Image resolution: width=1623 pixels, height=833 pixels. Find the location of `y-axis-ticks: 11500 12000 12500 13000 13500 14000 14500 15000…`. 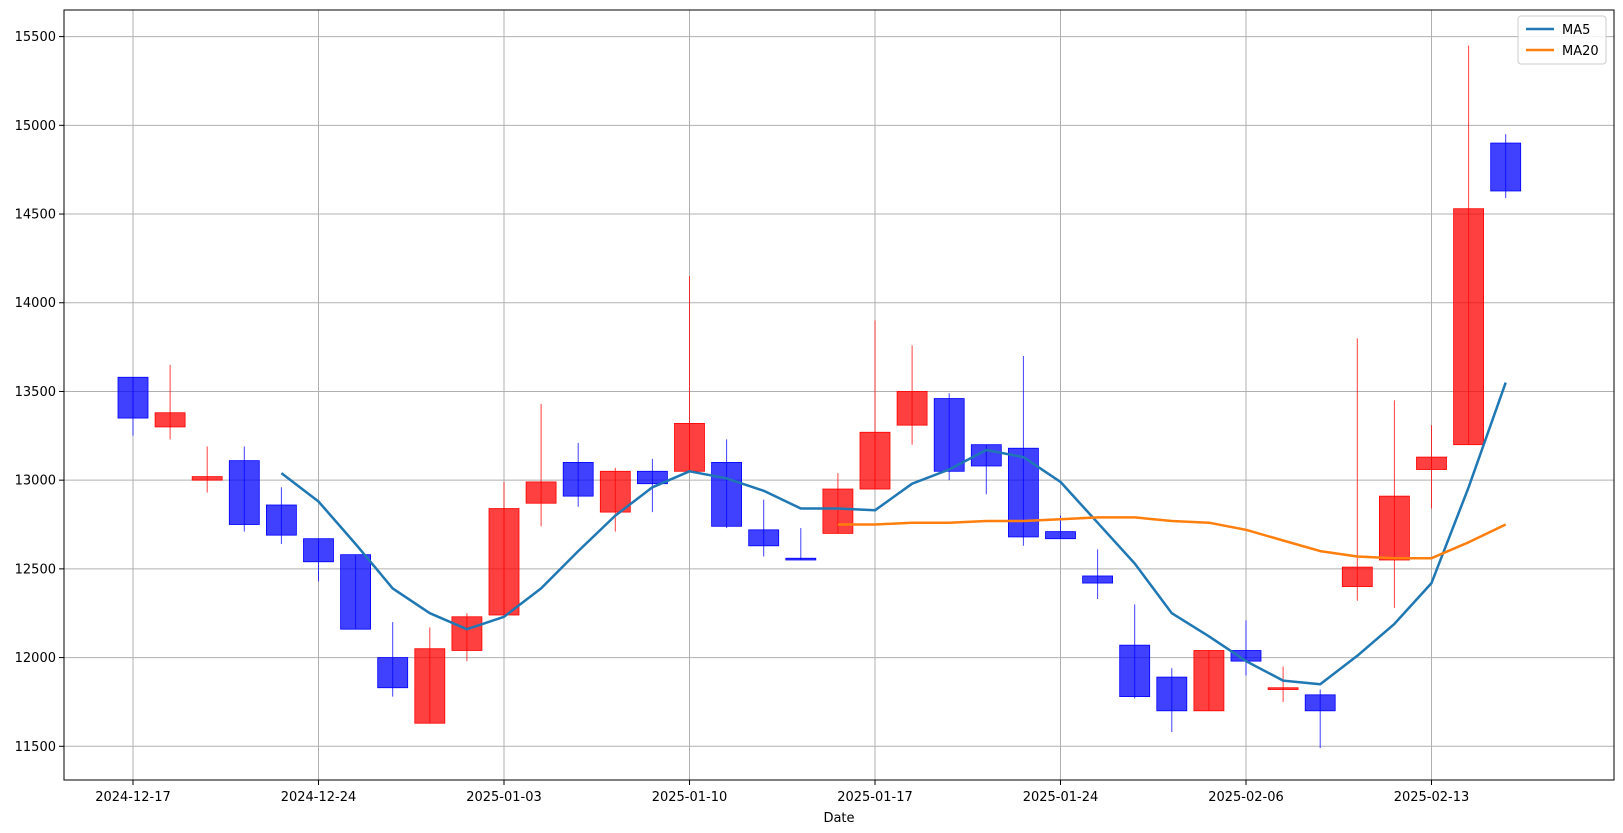

y-axis-ticks: 11500 12000 12500 13000 13500 14000 14500 15000… is located at coordinates (39, 392).